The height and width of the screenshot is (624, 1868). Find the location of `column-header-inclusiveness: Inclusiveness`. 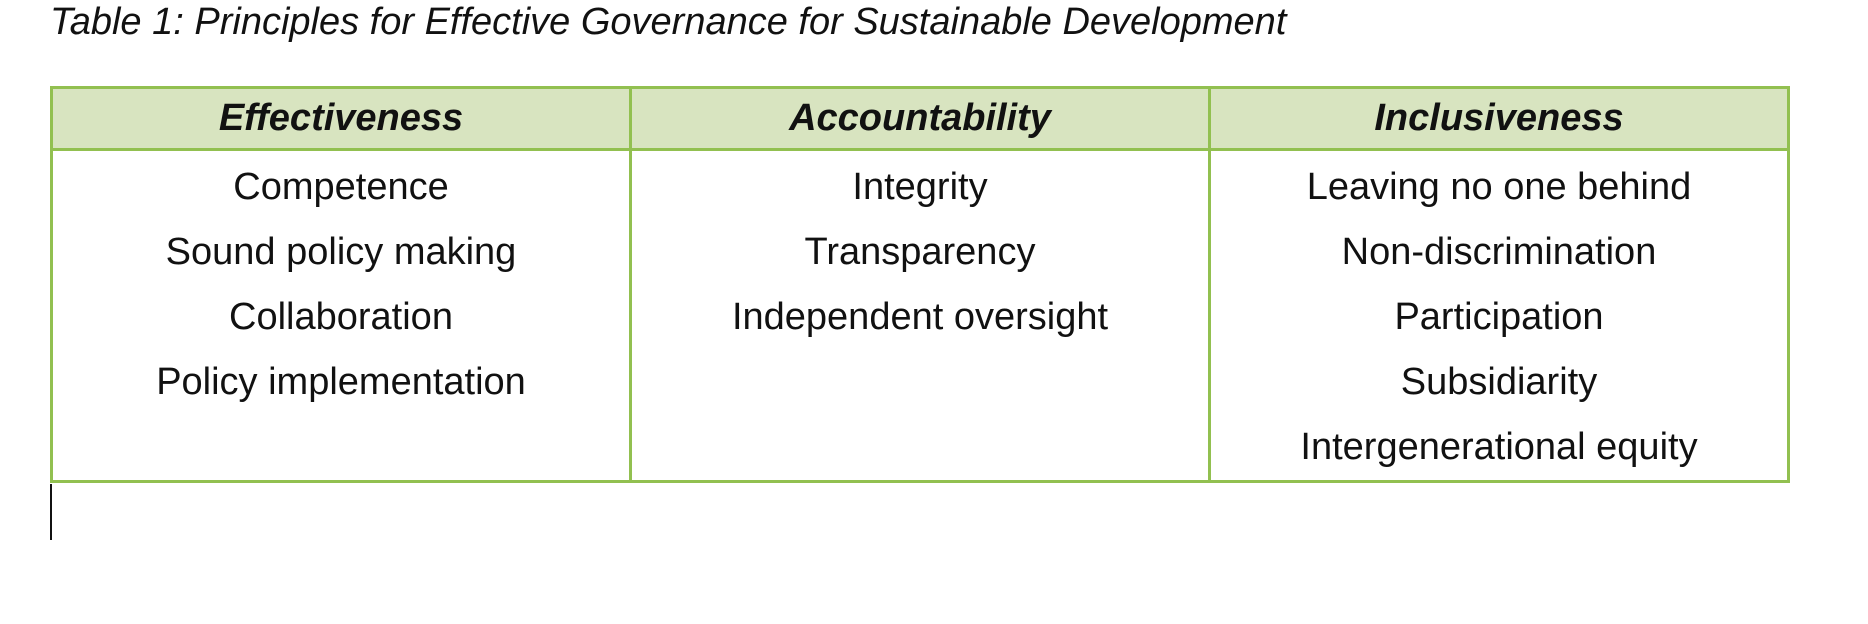

column-header-inclusiveness: Inclusiveness is located at coordinates (1499, 118).